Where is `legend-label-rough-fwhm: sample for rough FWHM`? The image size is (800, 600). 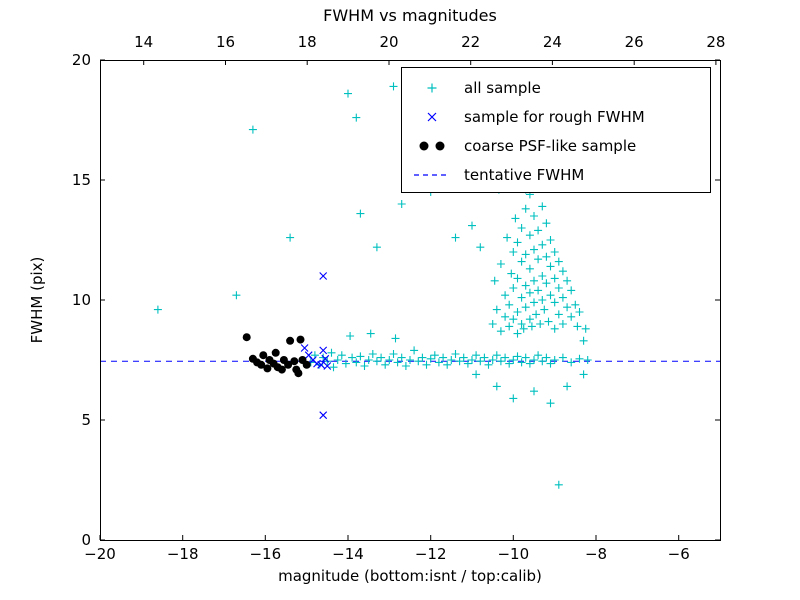
legend-label-rough-fwhm: sample for rough FWHM is located at coordinates (554, 116).